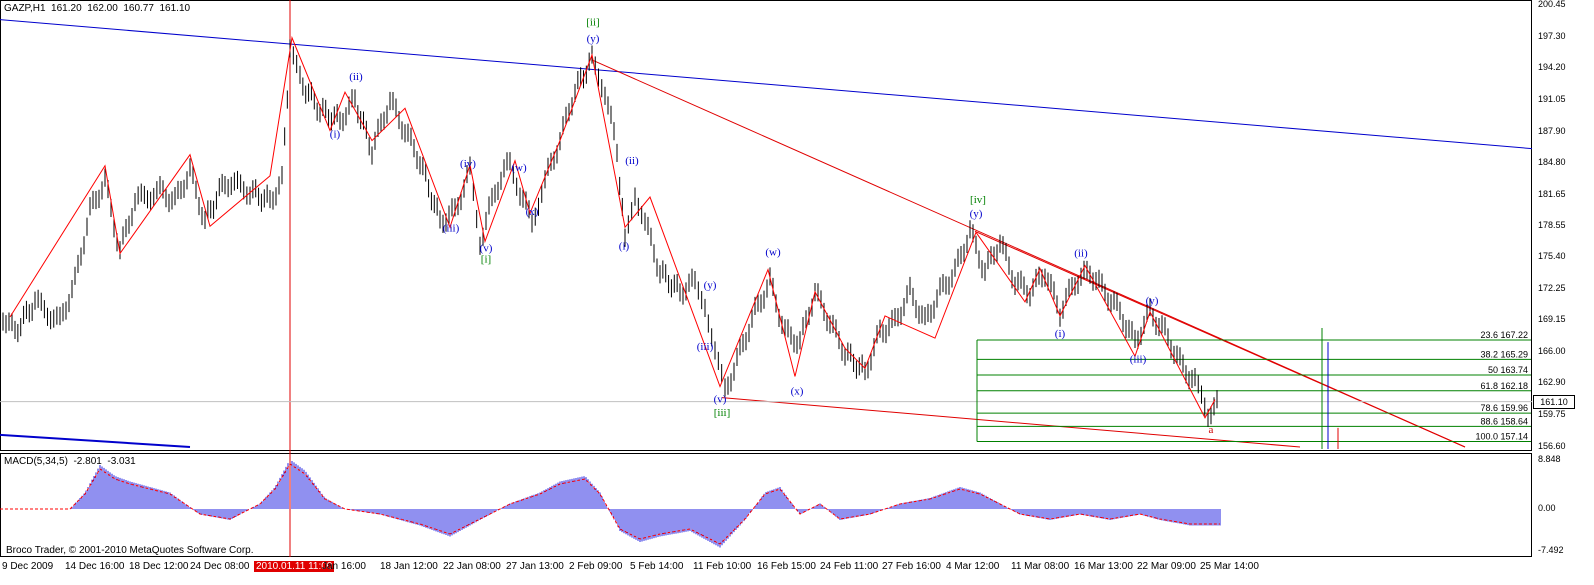  I want to click on red-trendline-lower, so click(1011, 422).